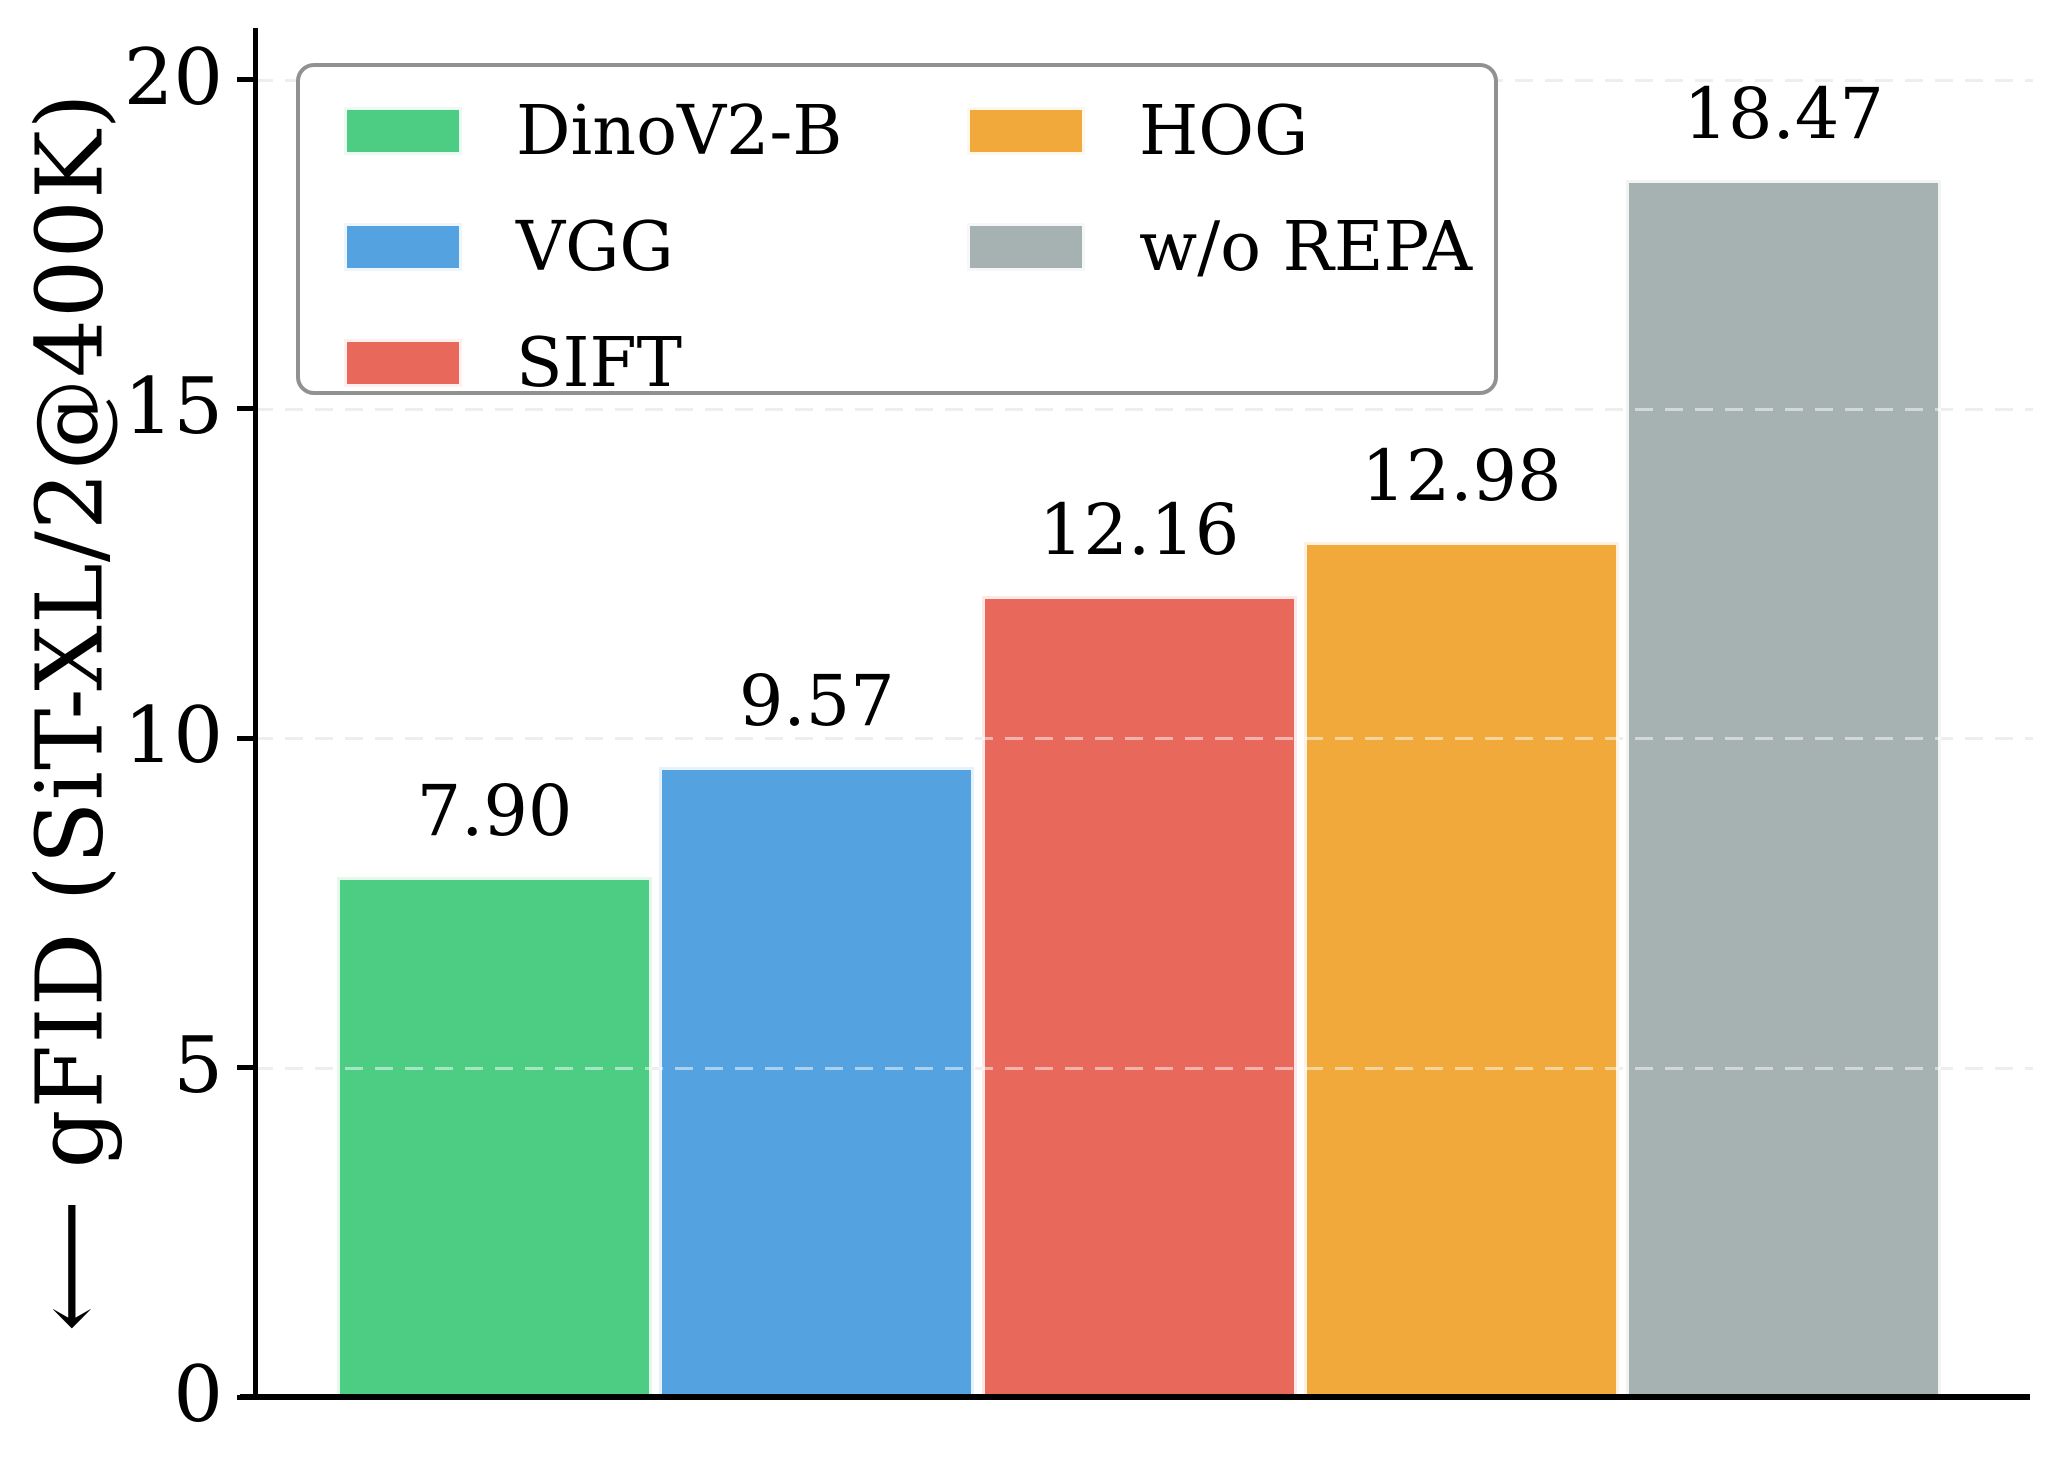 The width and height of the screenshot is (2055, 1469). What do you see at coordinates (494, 1136) in the screenshot?
I see `bar-dinov2-b` at bounding box center [494, 1136].